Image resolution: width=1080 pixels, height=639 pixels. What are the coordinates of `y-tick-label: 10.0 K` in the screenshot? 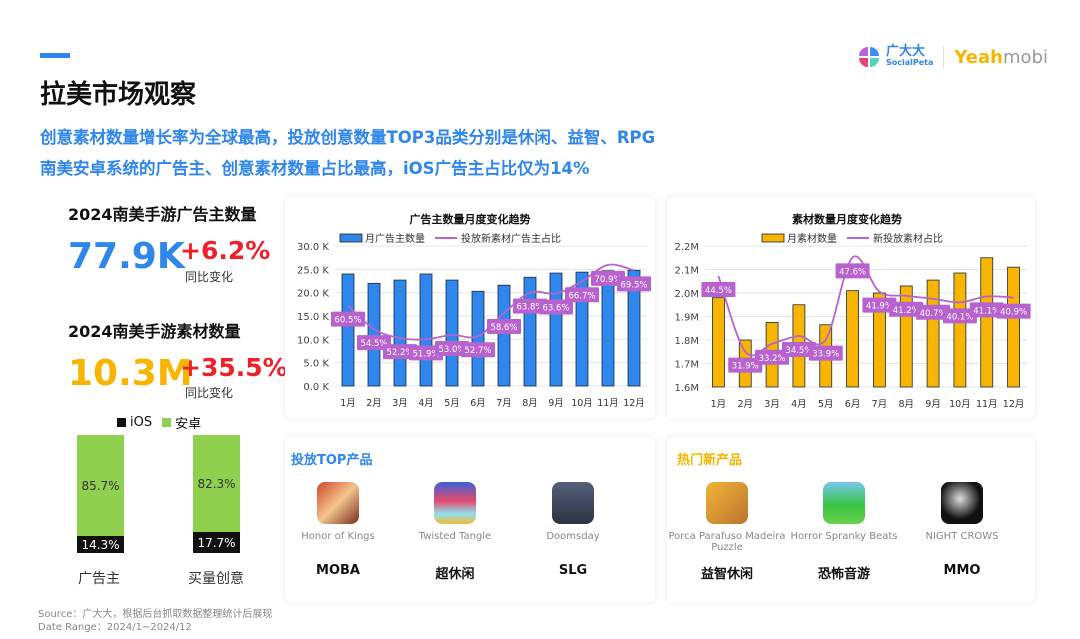 It's located at (313, 340).